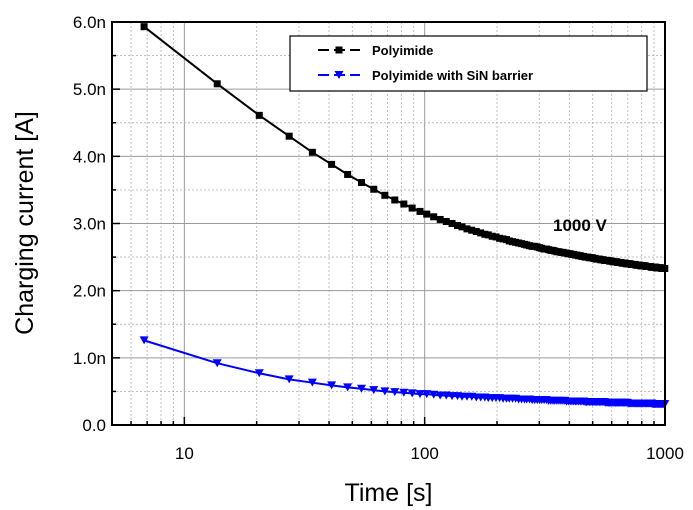 This screenshot has width=693, height=510. I want to click on y-tick-label: 4.0n, so click(89, 156).